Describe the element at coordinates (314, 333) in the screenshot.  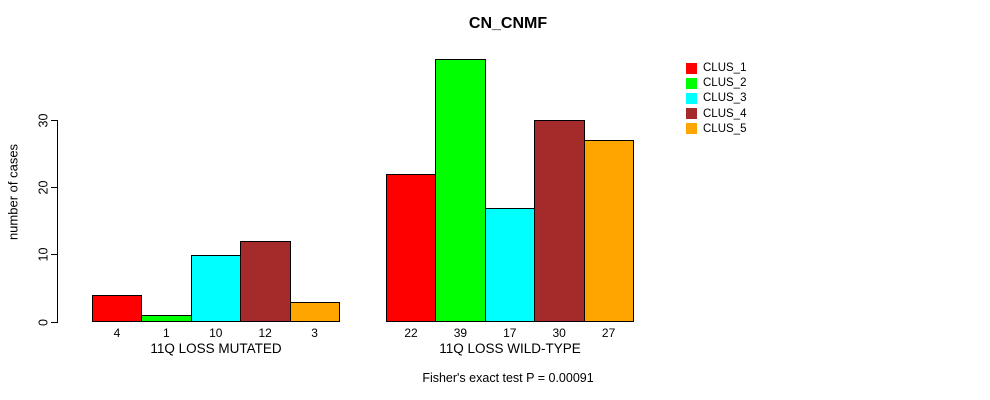
I see `bar-value-label: 3` at that location.